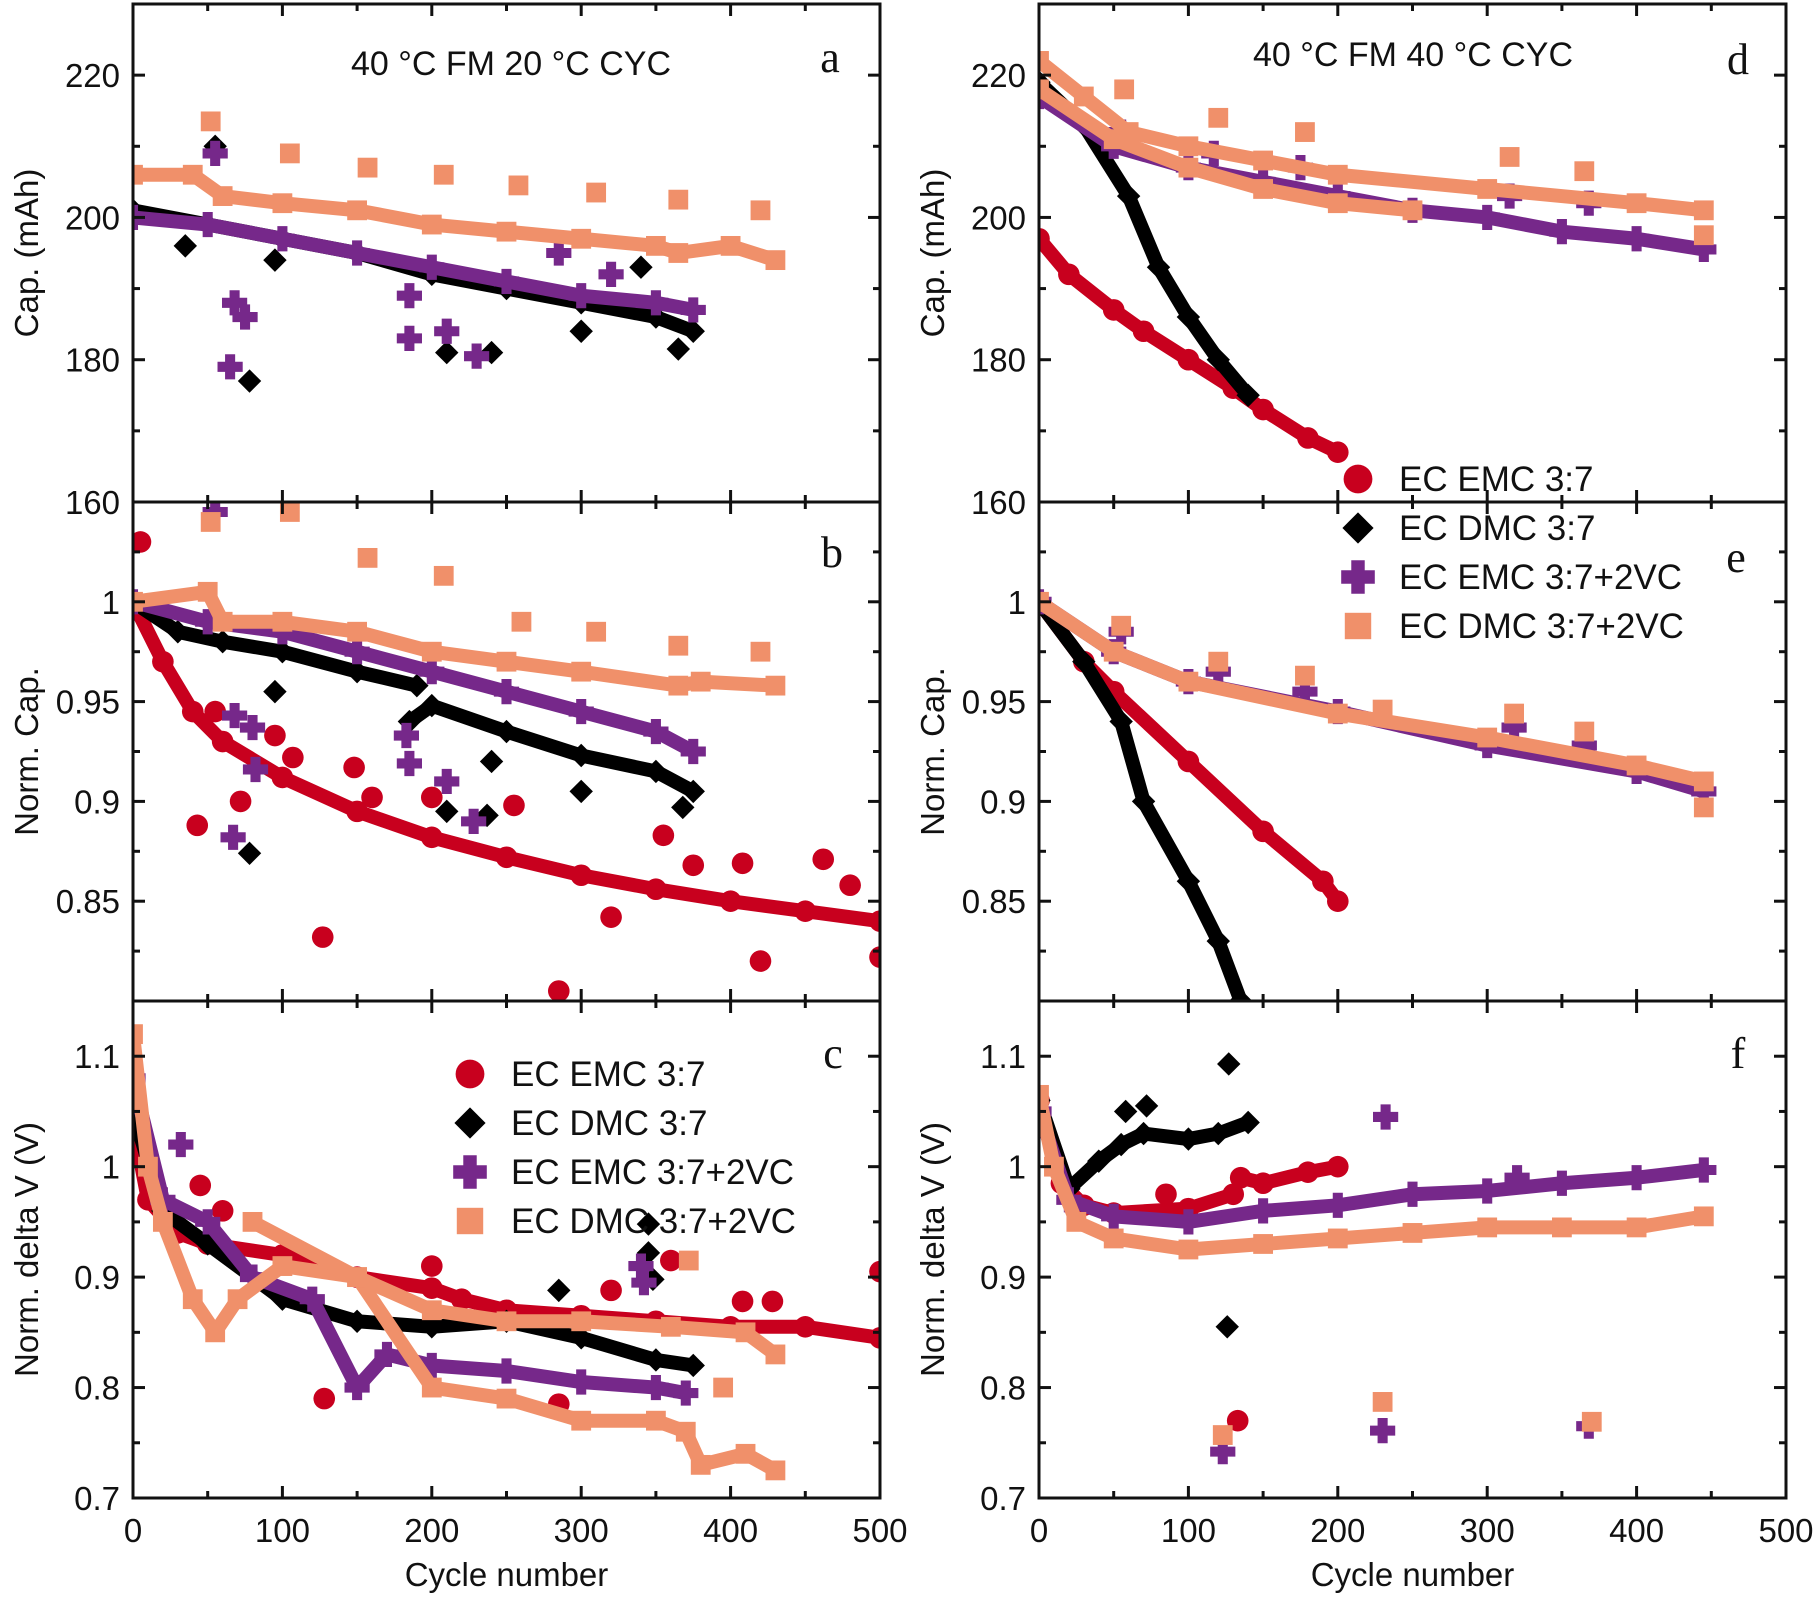 The width and height of the screenshot is (1820, 1597). Describe the element at coordinates (1738, 1053) in the screenshot. I see `panel-letter: f` at that location.